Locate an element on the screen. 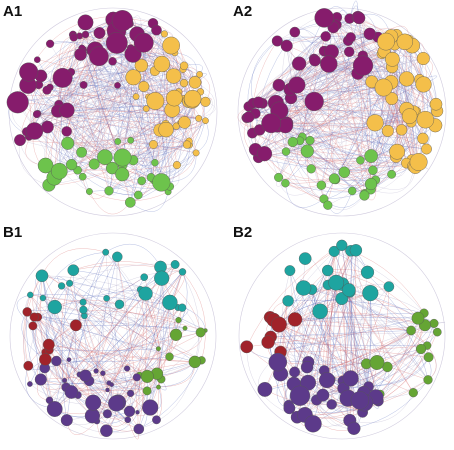 The height and width of the screenshot is (450, 454). panel-label-a2: A2 is located at coordinates (242, 11).